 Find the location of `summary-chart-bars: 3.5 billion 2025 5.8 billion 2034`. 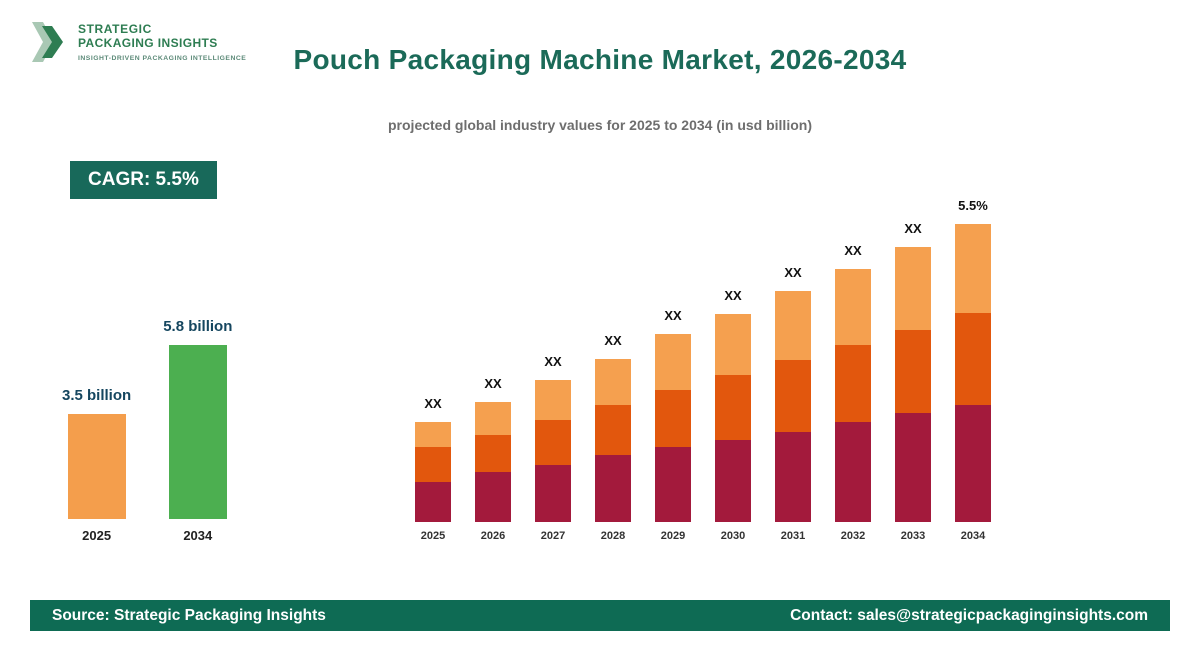

summary-chart-bars: 3.5 billion 2025 5.8 billion 2034 is located at coordinates (147, 430).